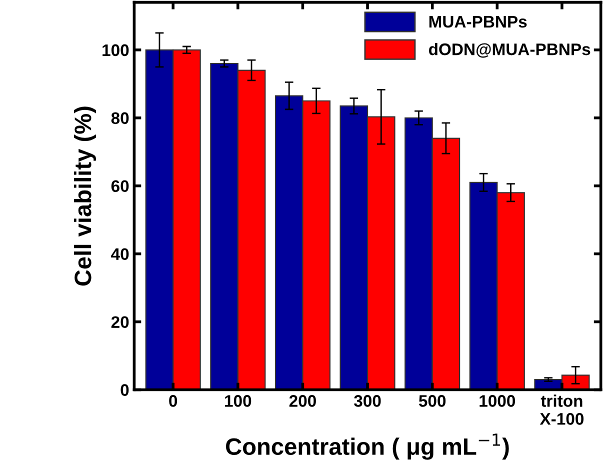 This screenshot has height=464, width=610. What do you see at coordinates (509, 50) in the screenshot?
I see `legend-label: dODN@MUA-PBNPs` at bounding box center [509, 50].